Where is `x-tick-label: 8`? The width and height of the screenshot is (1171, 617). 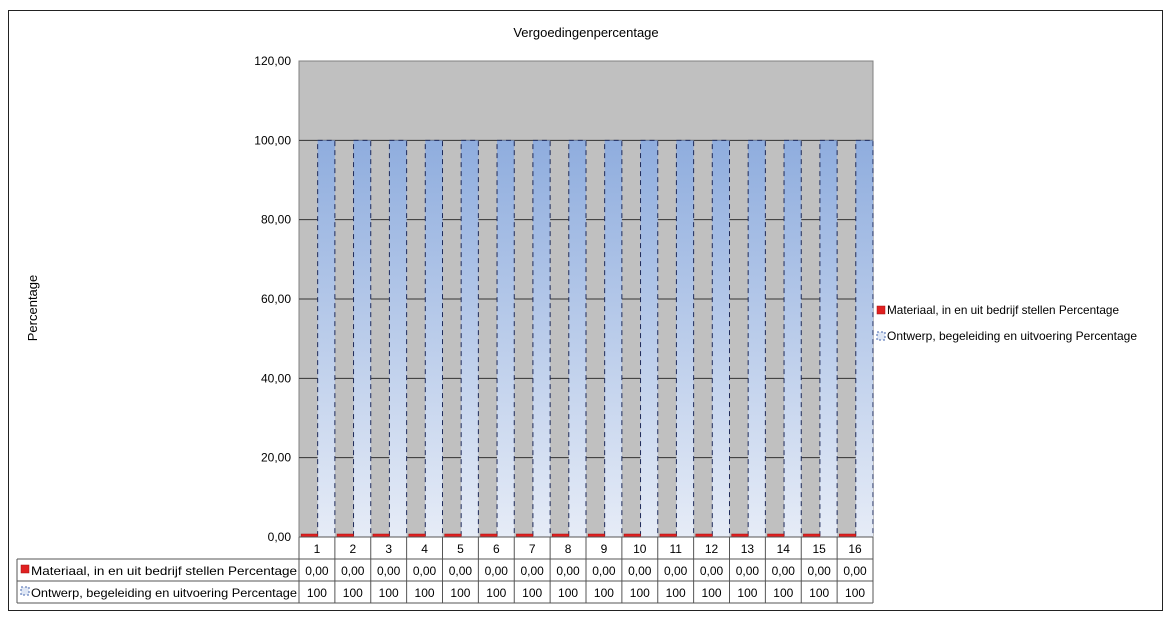
x-tick-label: 8 is located at coordinates (568, 549).